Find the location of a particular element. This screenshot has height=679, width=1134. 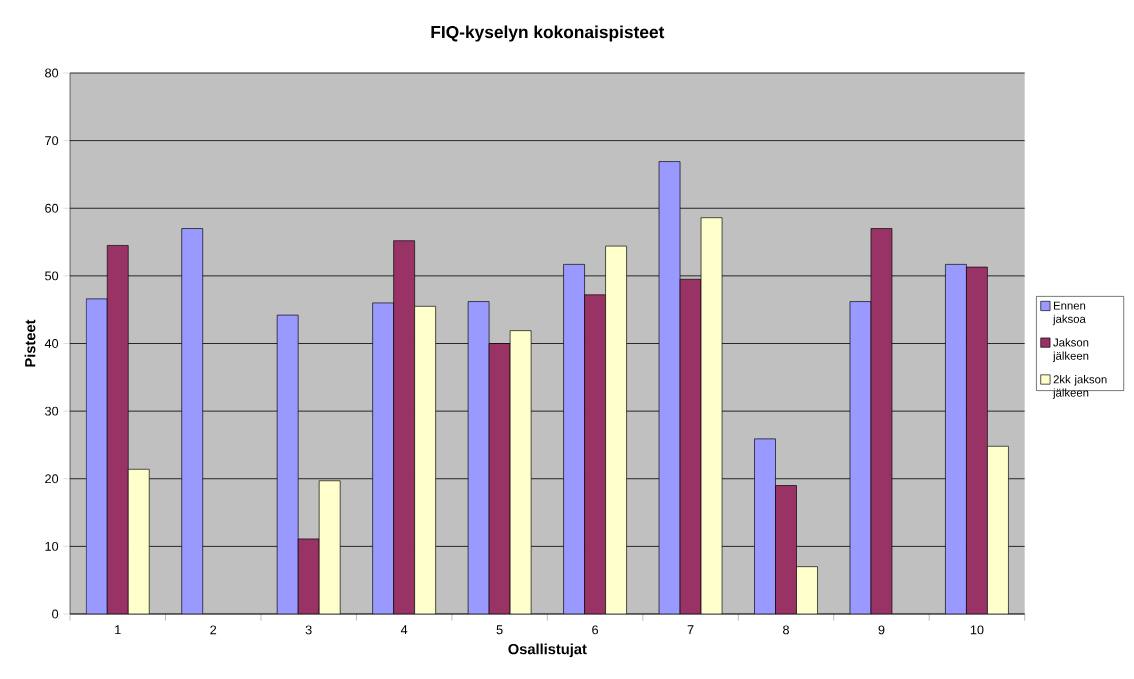

x-tick-label: 9 is located at coordinates (881, 630).